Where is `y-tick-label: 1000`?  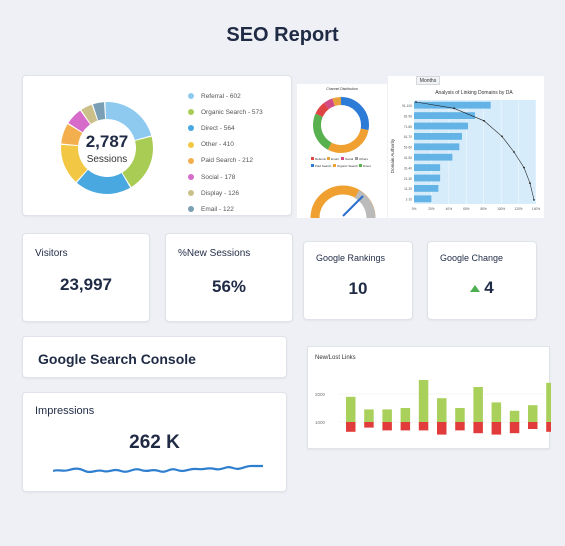 y-tick-label: 1000 is located at coordinates (320, 422).